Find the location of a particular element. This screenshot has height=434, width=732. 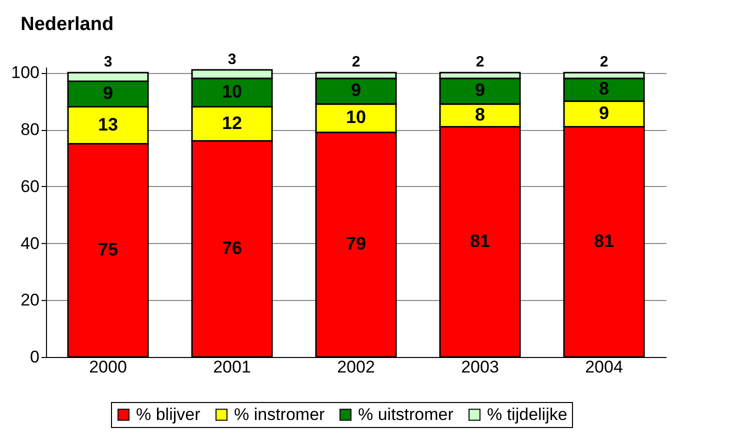

x-tick-label: 2002 is located at coordinates (356, 367).